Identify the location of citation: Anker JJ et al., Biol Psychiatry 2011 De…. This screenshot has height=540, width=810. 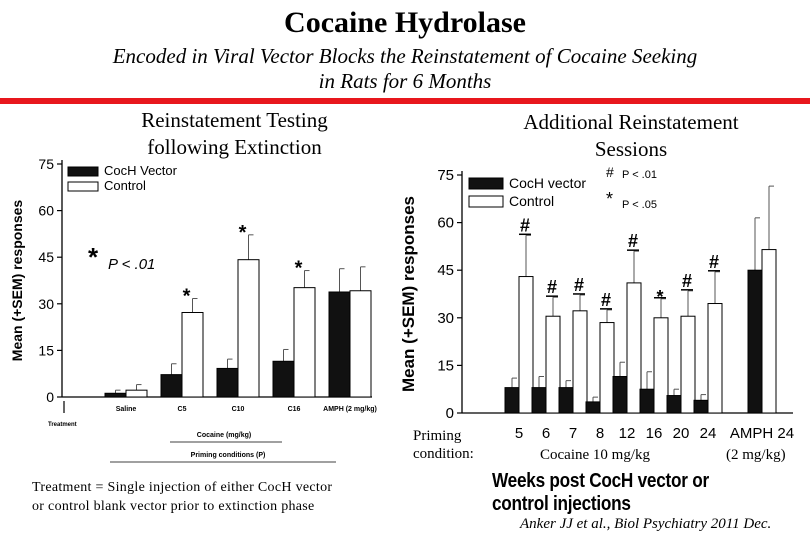
(646, 524).